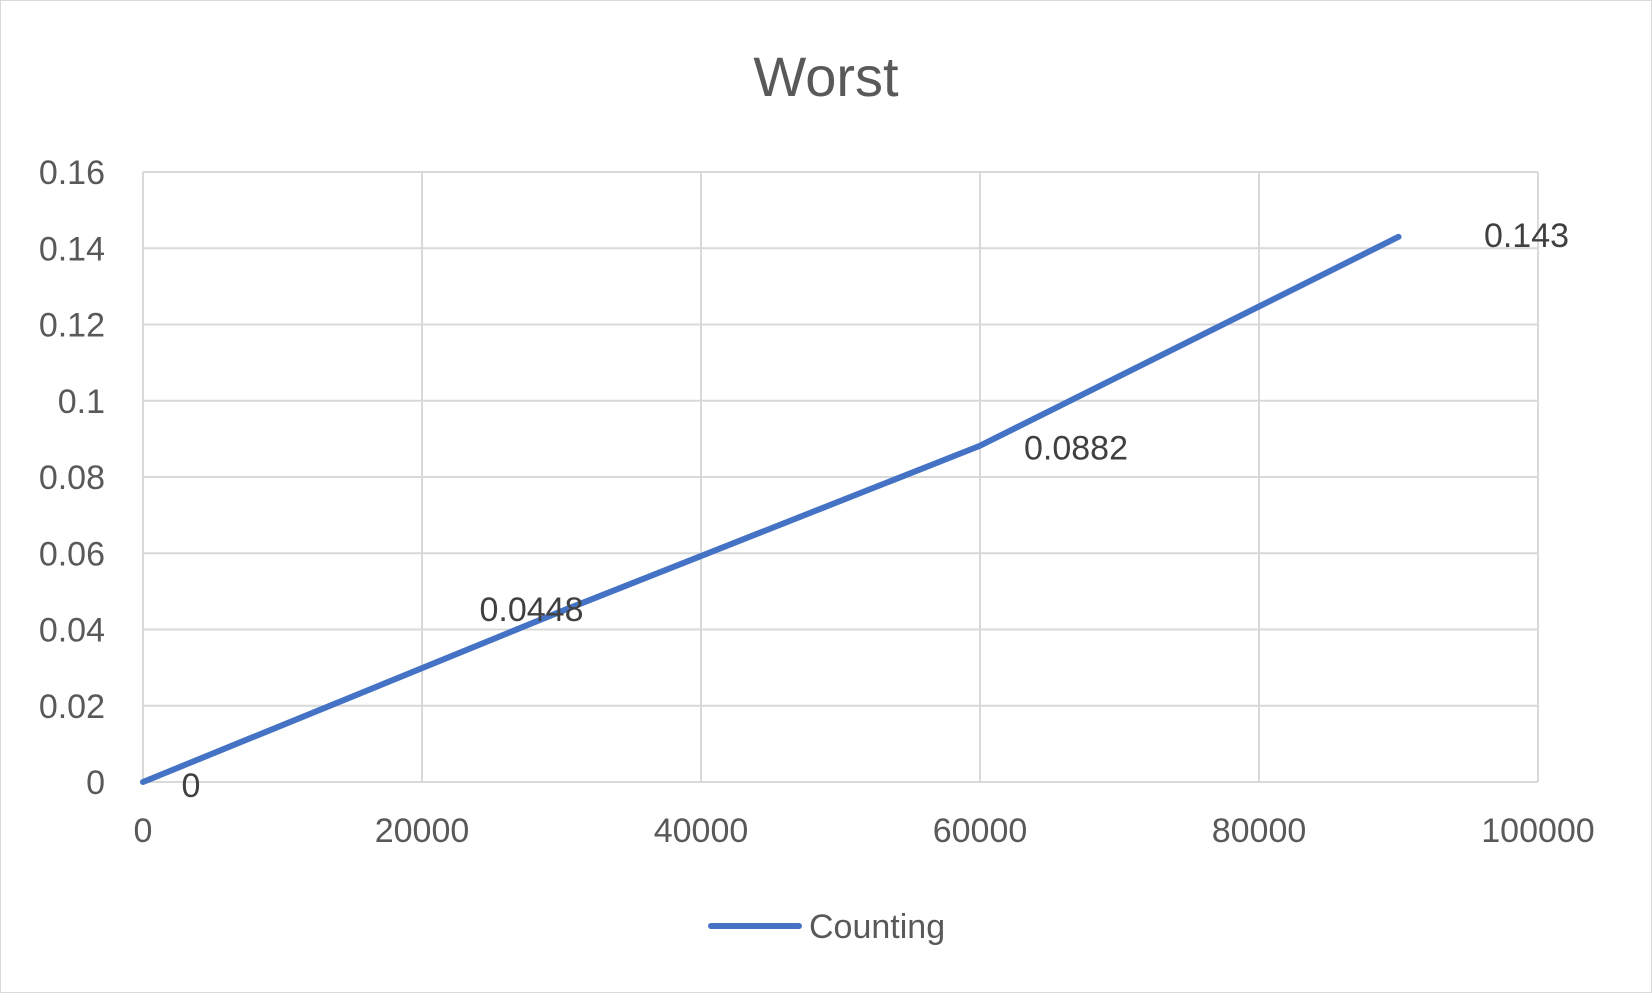 The height and width of the screenshot is (997, 1652). I want to click on x-tick-label: 20000, so click(422, 831).